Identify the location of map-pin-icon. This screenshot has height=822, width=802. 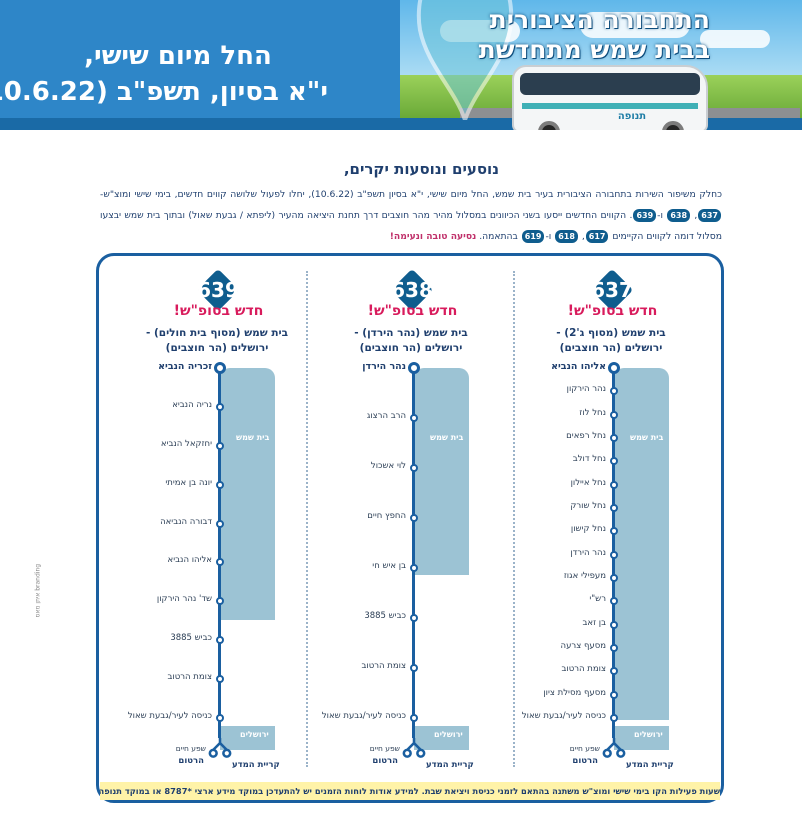
(465, 60).